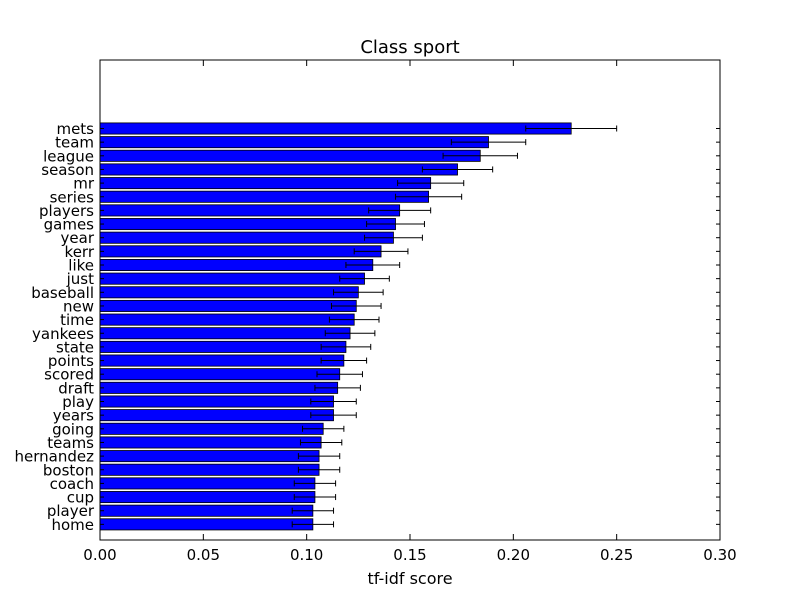 The image size is (800, 600). Describe the element at coordinates (68, 470) in the screenshot. I see `y-tick-label-boston: boston` at that location.